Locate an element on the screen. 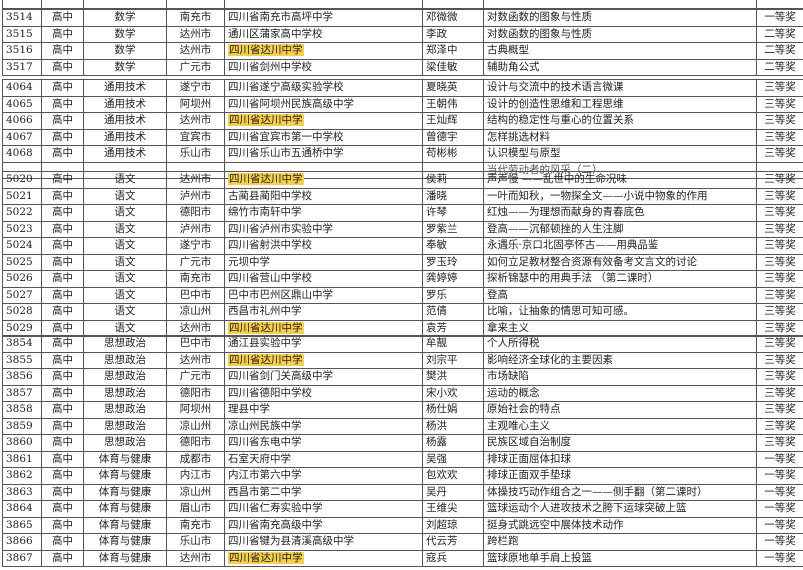  school: 绵竹市南轩中学 is located at coordinates (265, 212).